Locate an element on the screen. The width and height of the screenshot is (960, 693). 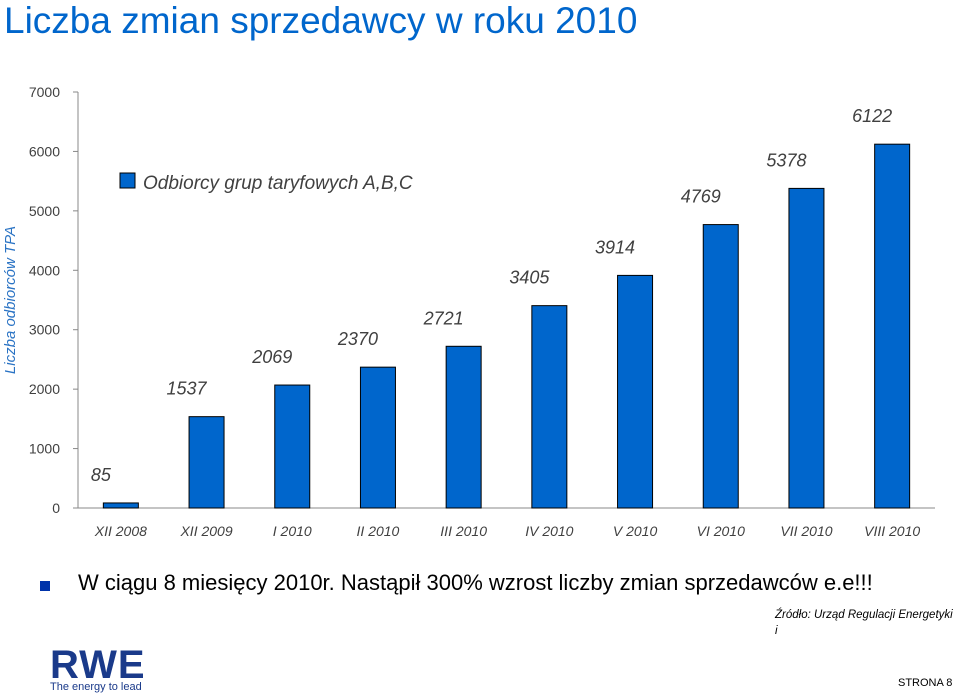
y-tick-label: 3000 is located at coordinates (44, 330).